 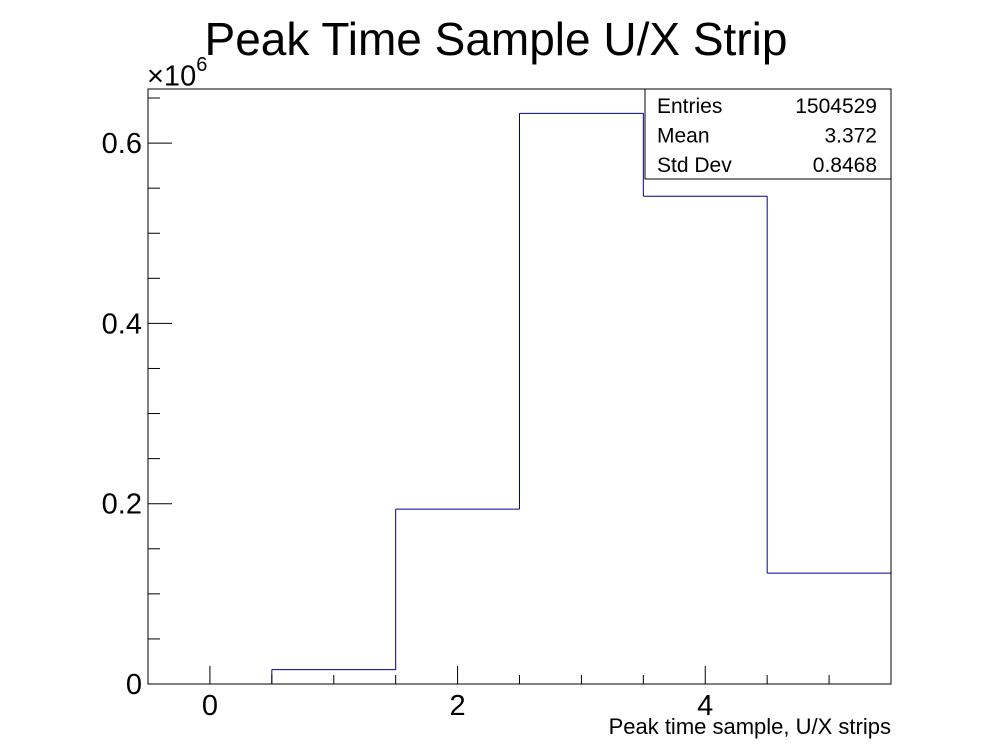 What do you see at coordinates (172, 76) in the screenshot?
I see `y-multiplier-base: ×10` at bounding box center [172, 76].